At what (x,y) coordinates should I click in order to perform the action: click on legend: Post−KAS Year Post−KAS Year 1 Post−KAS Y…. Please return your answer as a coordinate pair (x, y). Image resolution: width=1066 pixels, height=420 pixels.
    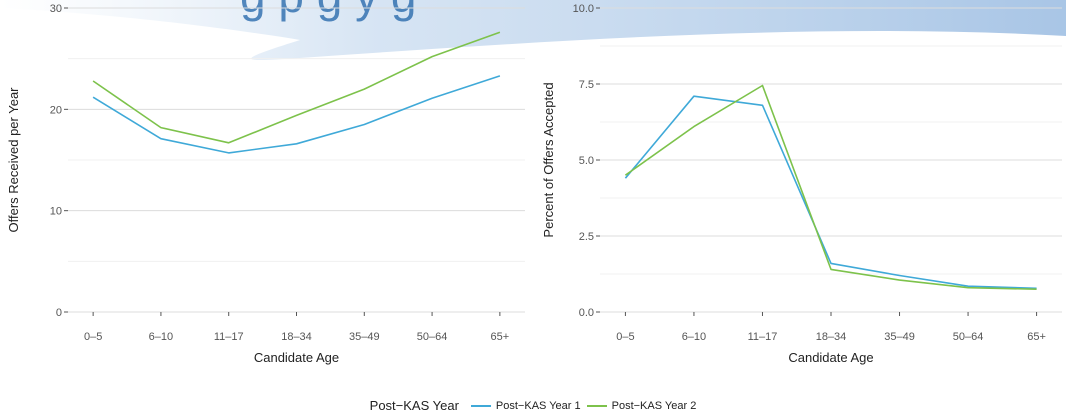
    Looking at the image, I should click on (533, 405).